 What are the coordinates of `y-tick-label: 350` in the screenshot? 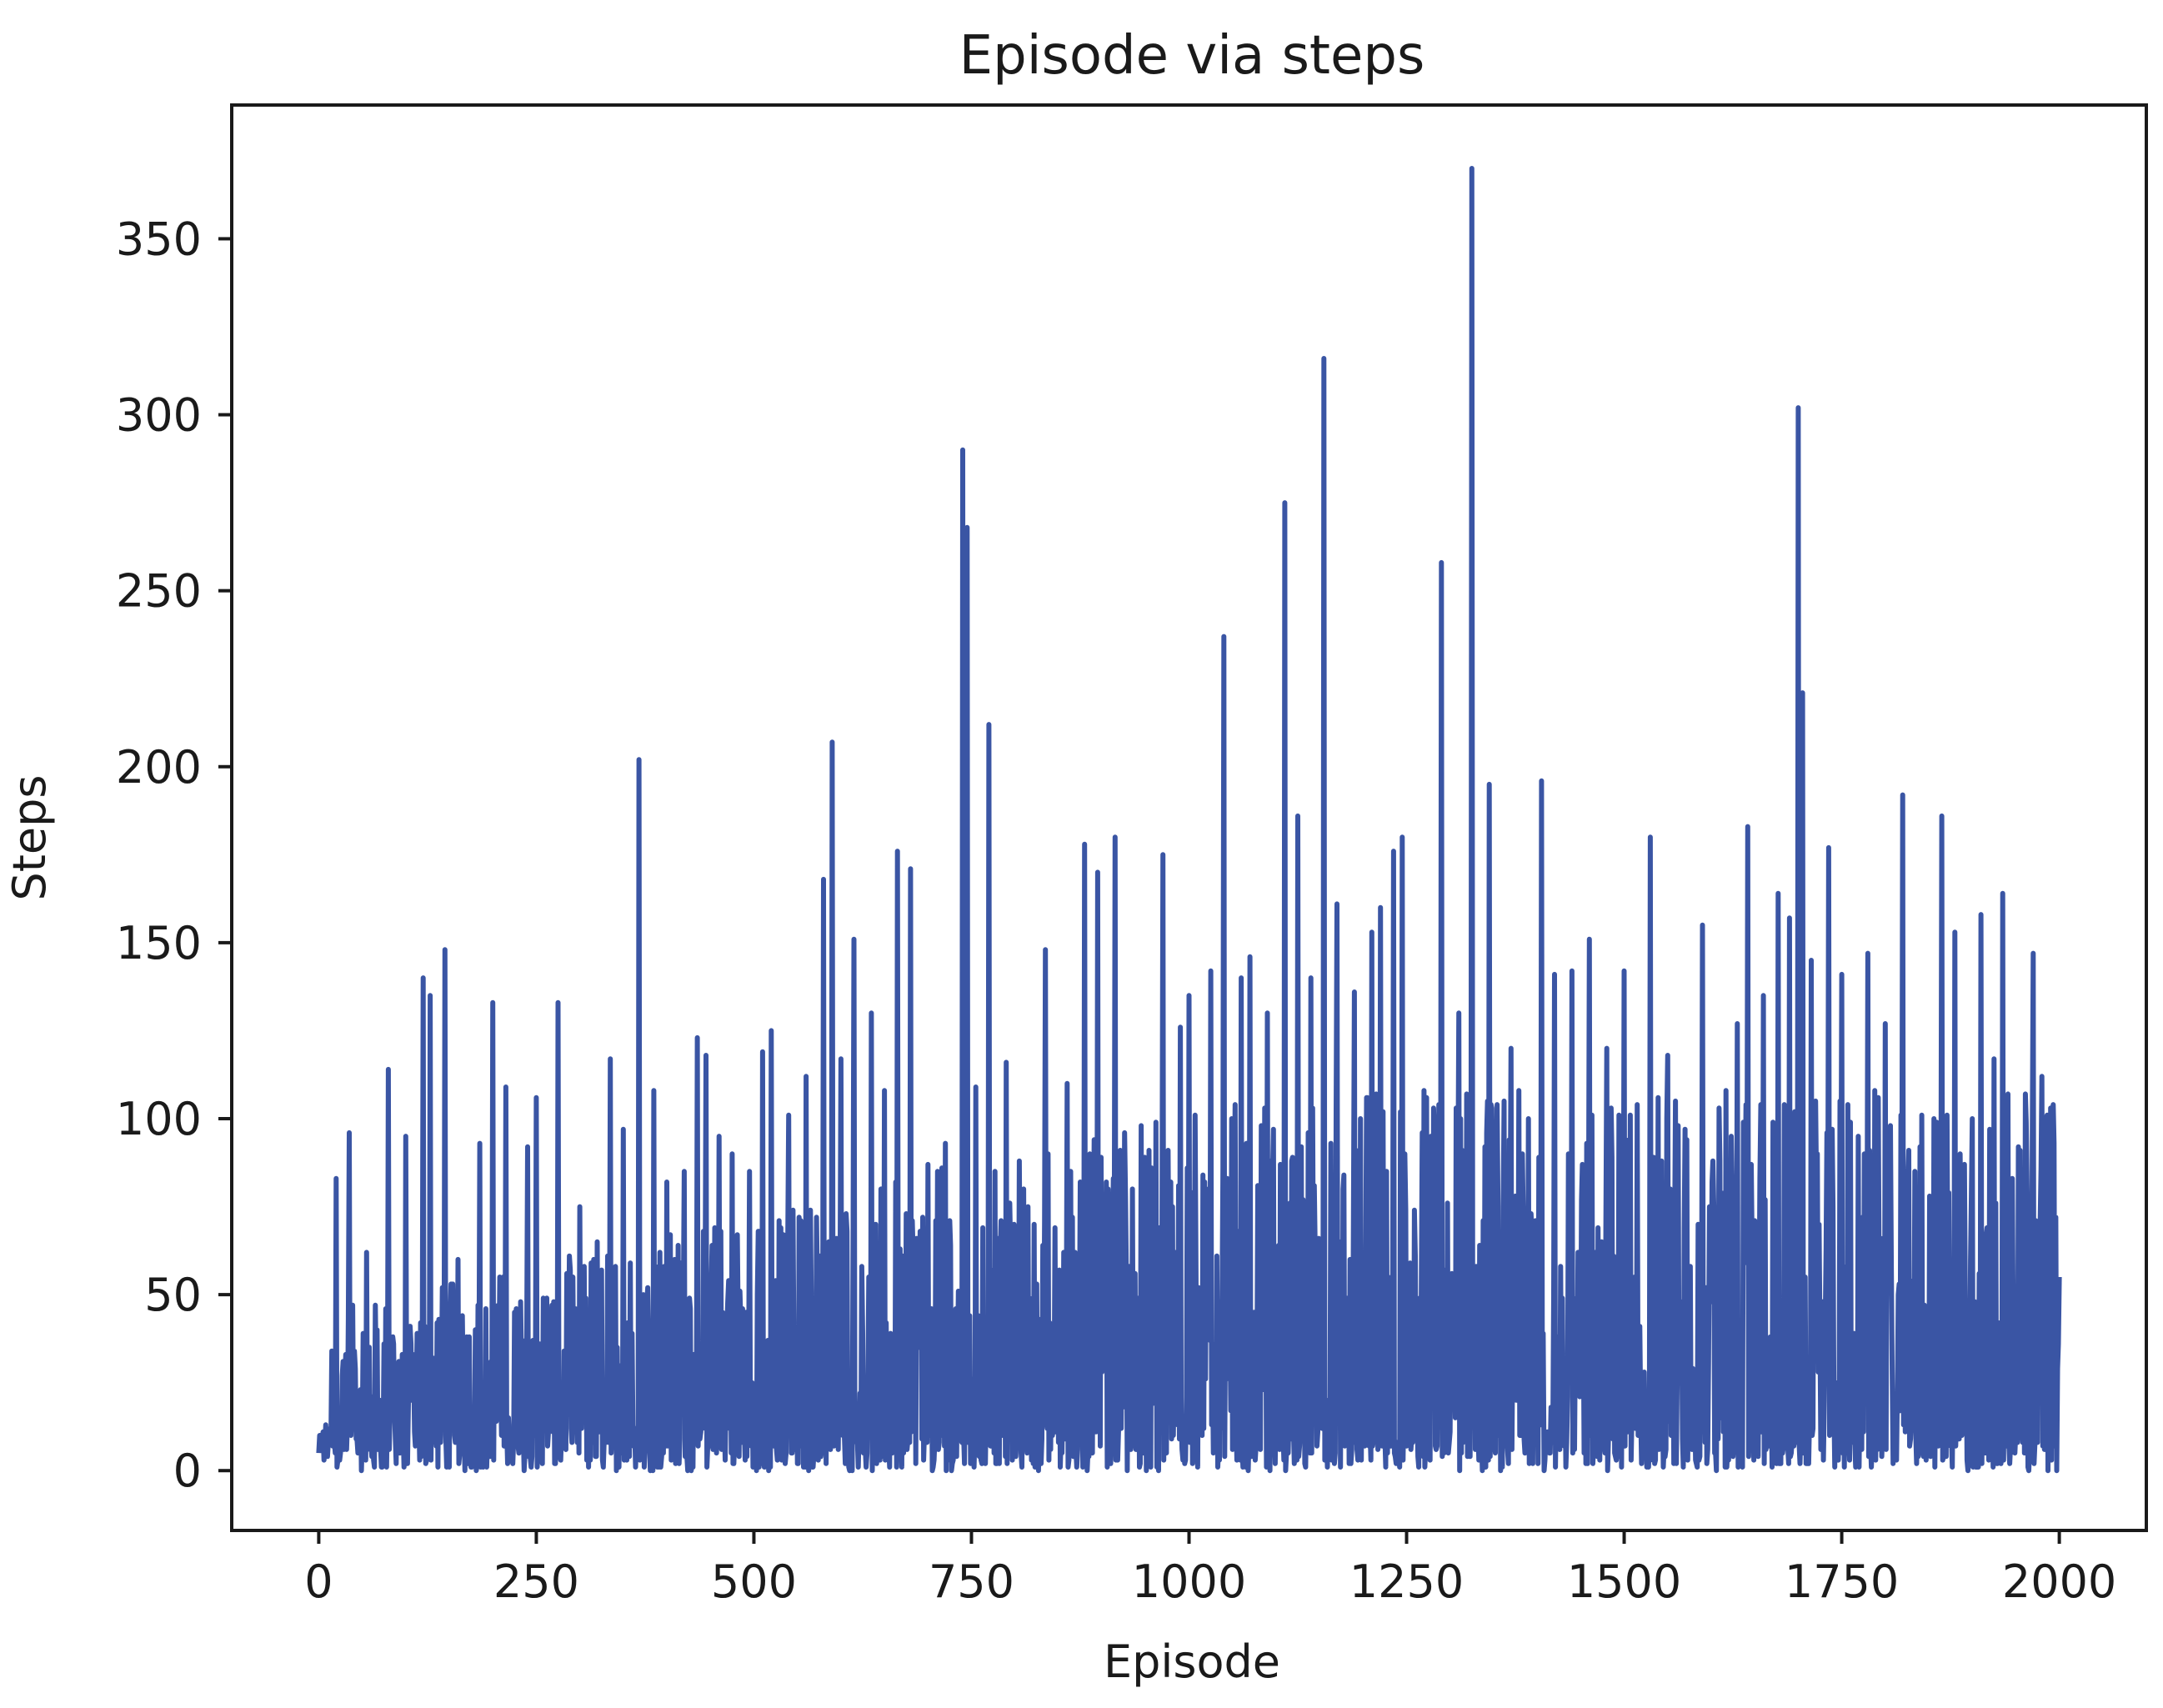 It's located at (159, 239).